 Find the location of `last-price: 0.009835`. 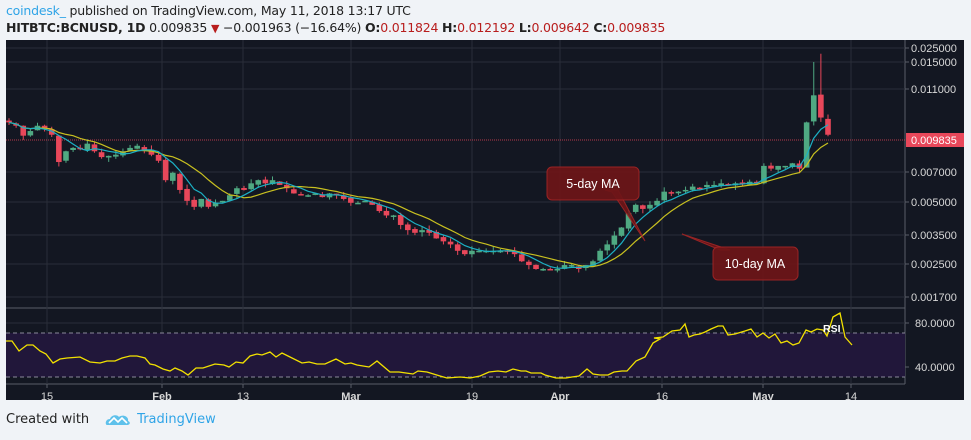

last-price: 0.009835 is located at coordinates (178, 27).